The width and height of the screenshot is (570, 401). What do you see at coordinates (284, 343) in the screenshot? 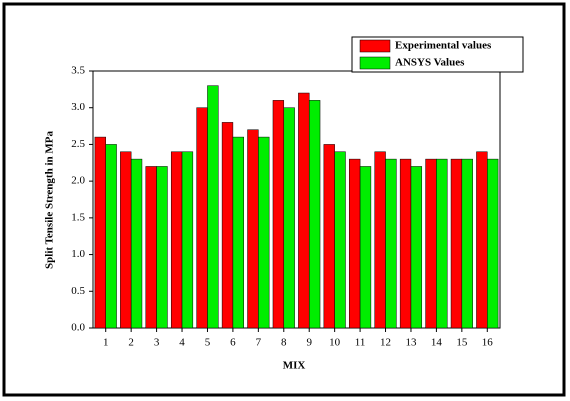
I see `x-tick-label: 8` at bounding box center [284, 343].